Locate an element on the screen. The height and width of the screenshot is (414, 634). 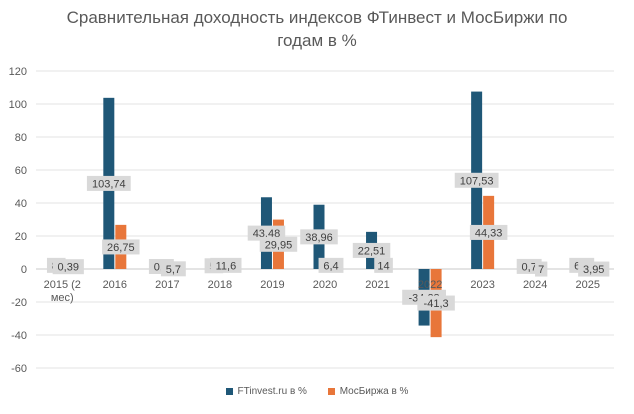
x-category-label: 2015 (2 мес) is located at coordinates (62, 291).